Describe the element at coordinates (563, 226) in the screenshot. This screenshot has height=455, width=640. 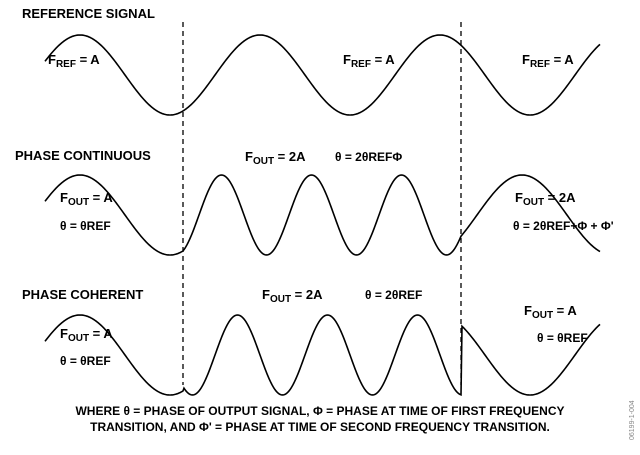
I see `phase-label: θ = 2θREF+Φ + Φ'` at that location.